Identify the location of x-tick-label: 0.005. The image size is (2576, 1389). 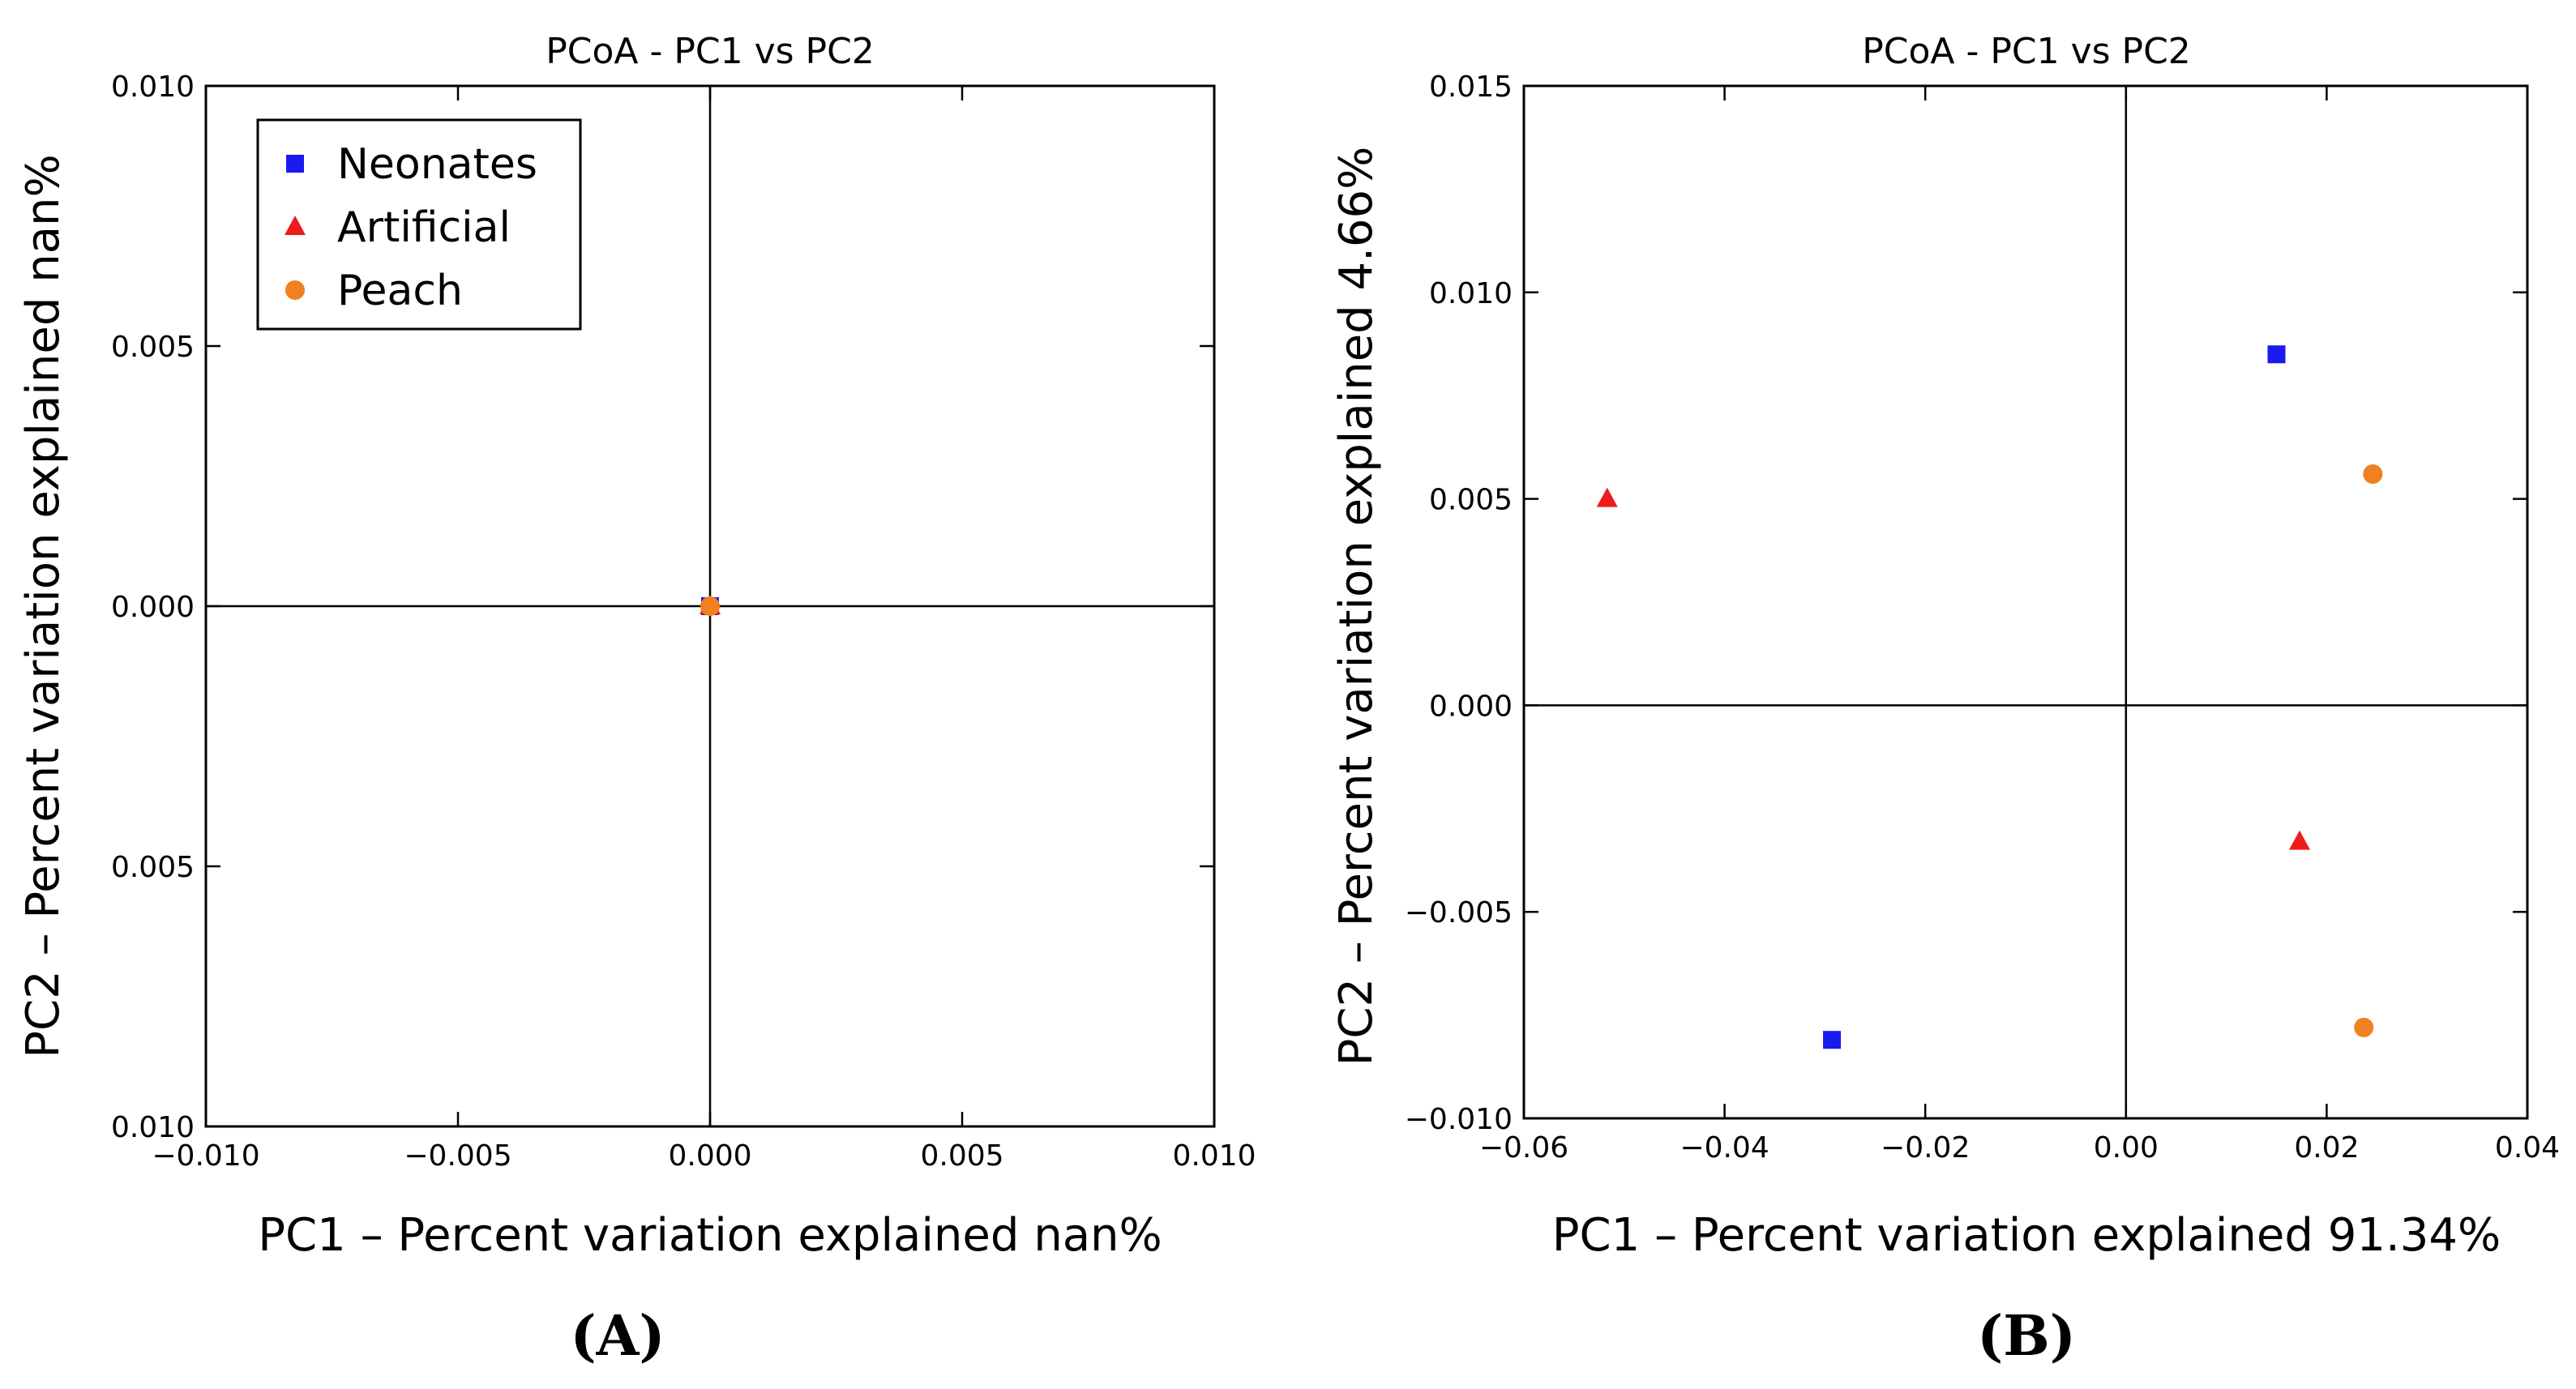
(961, 1156).